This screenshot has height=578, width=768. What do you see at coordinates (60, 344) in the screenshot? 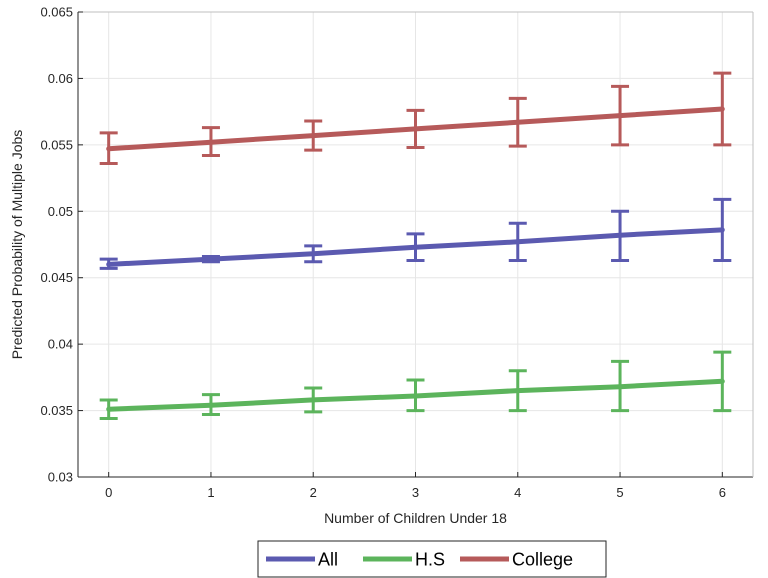
I see `y-tick-label: 0.04` at bounding box center [60, 344].